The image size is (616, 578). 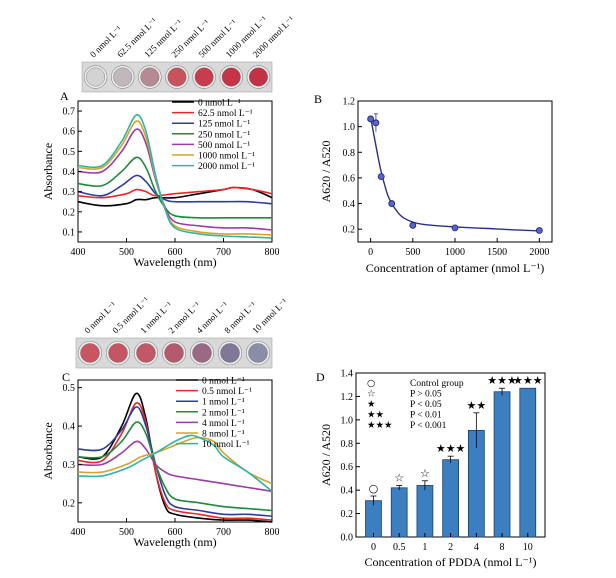 I want to click on key-symbol: ★, so click(x=371, y=404).